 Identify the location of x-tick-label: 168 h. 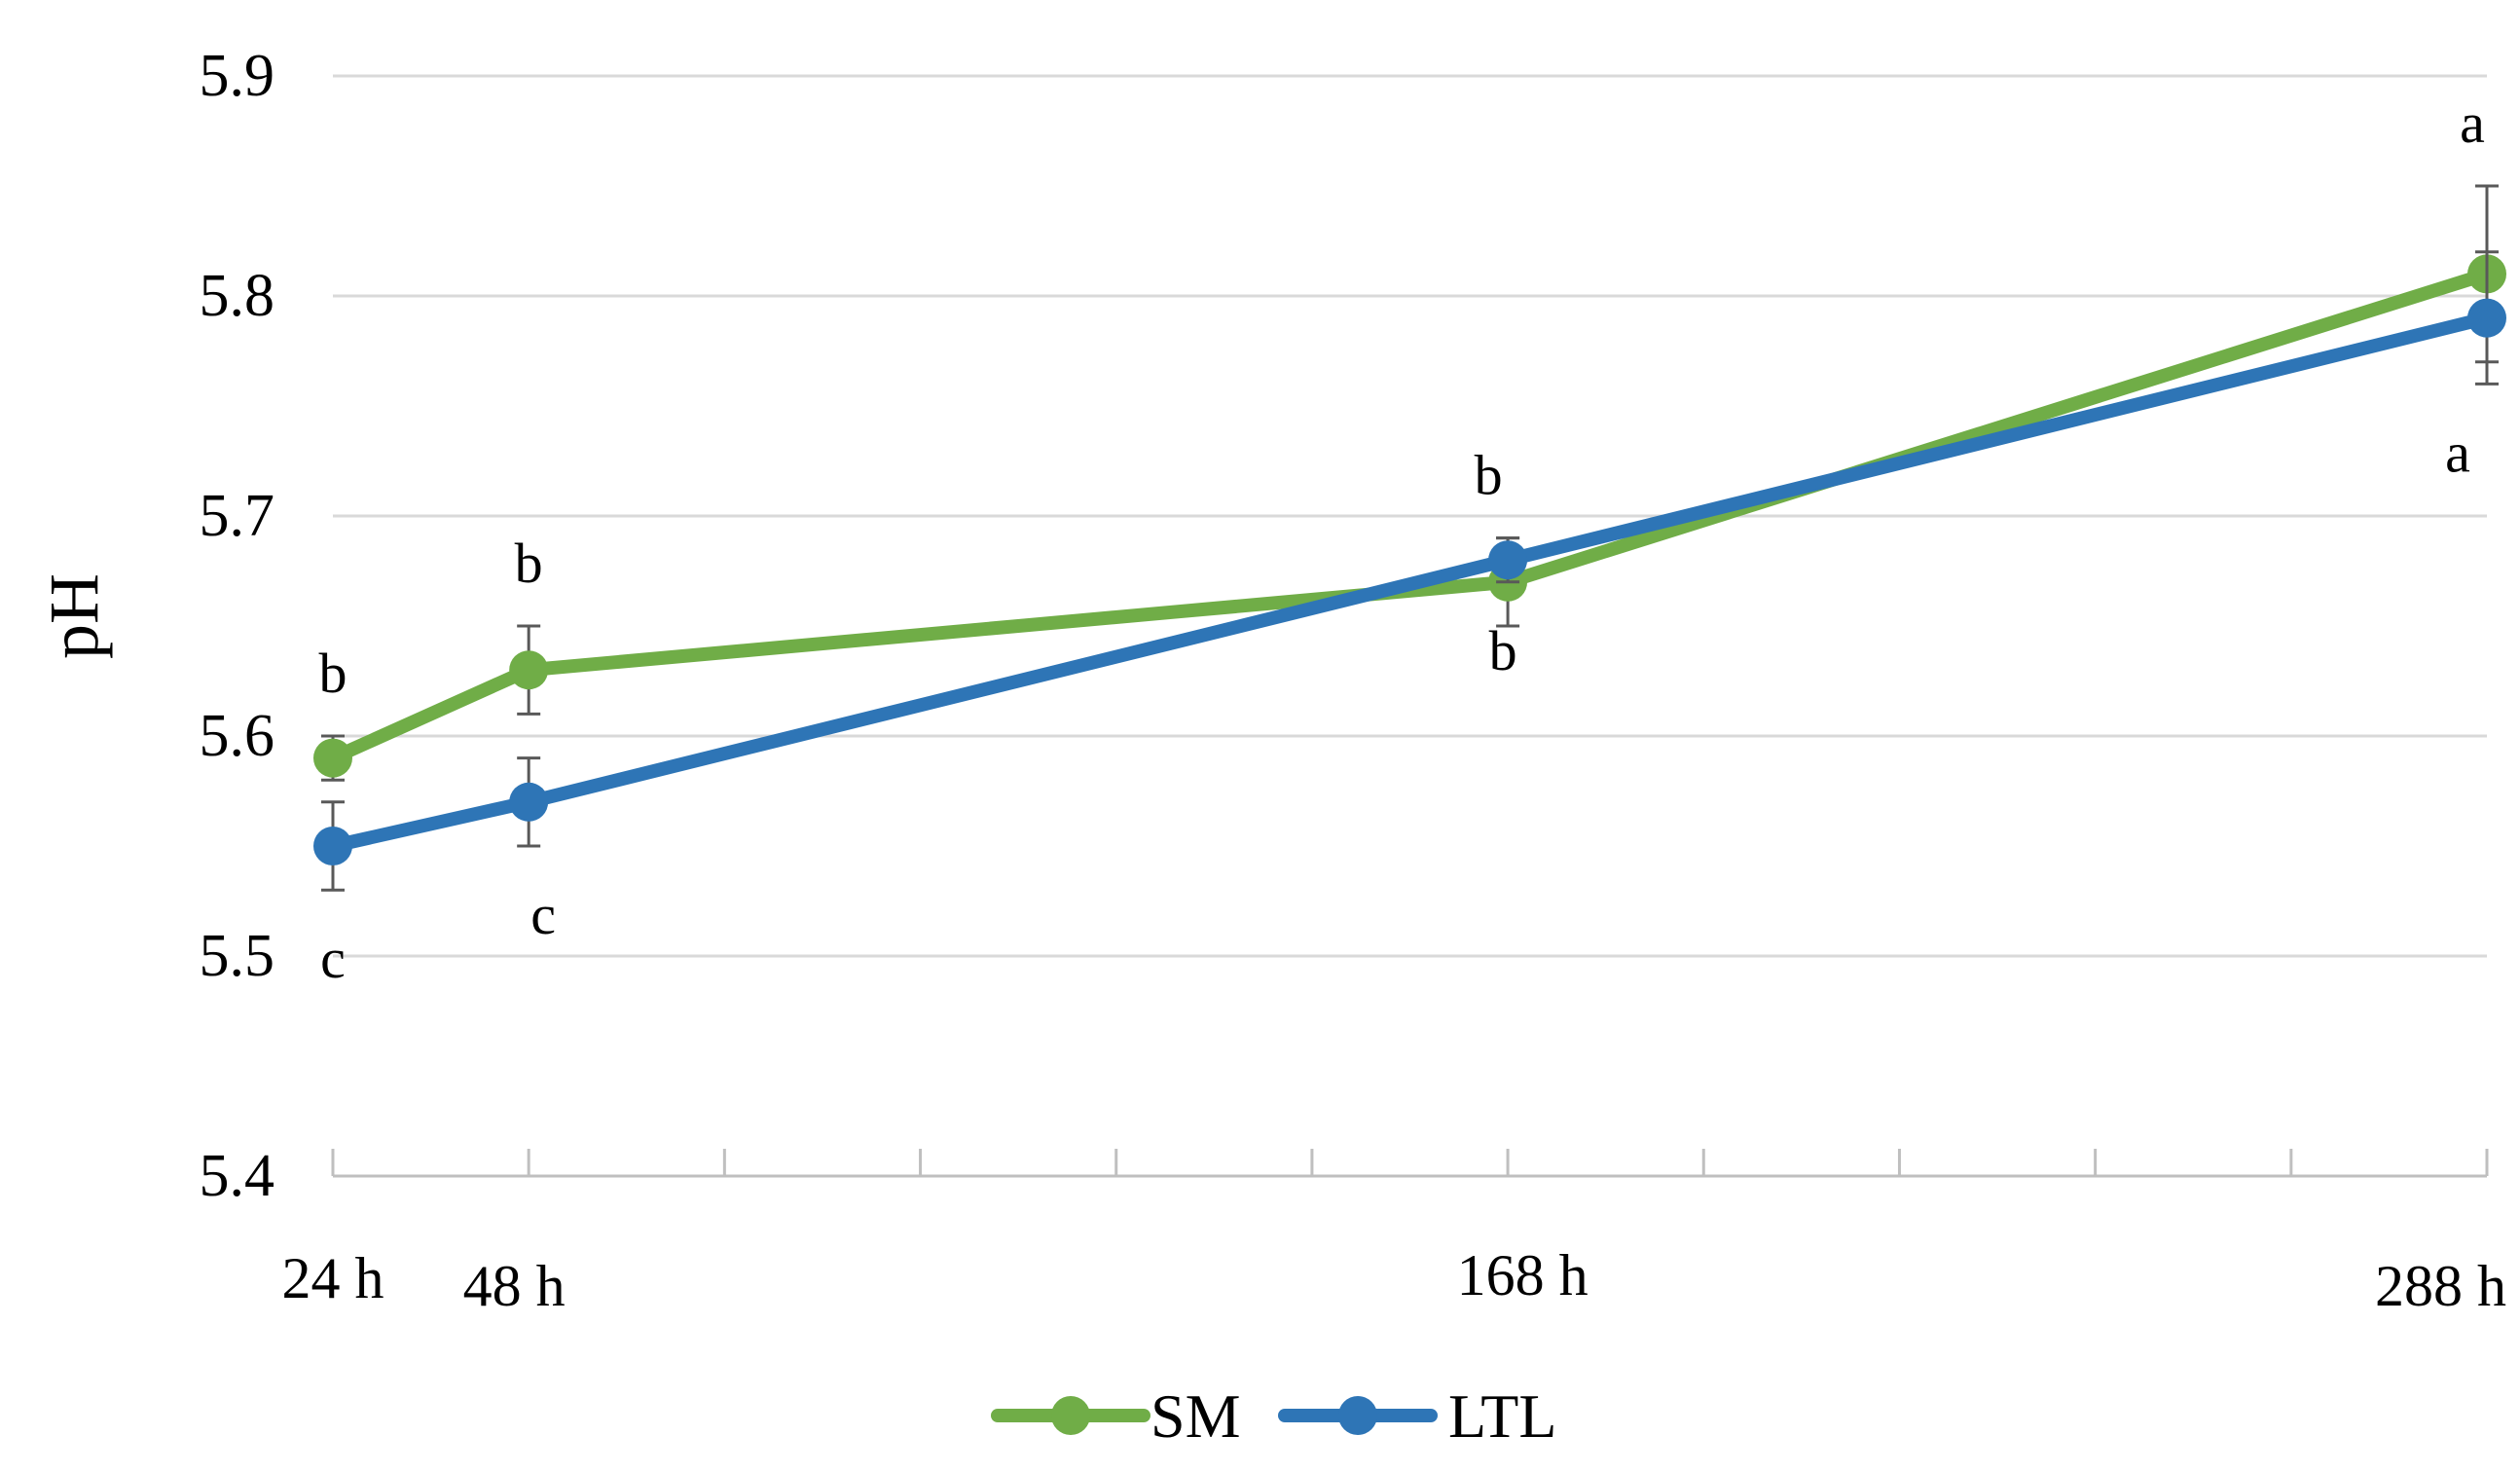
(1523, 1275).